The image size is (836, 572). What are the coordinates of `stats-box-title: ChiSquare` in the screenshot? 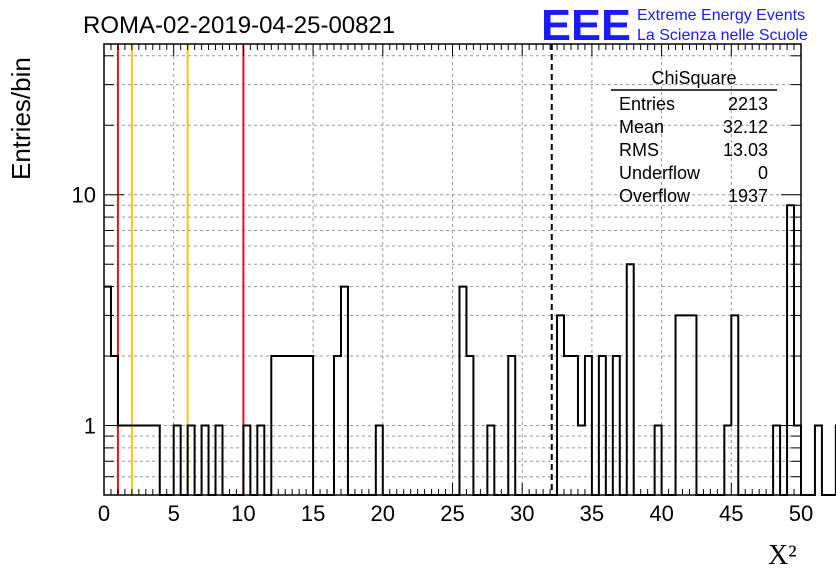 It's located at (693, 78).